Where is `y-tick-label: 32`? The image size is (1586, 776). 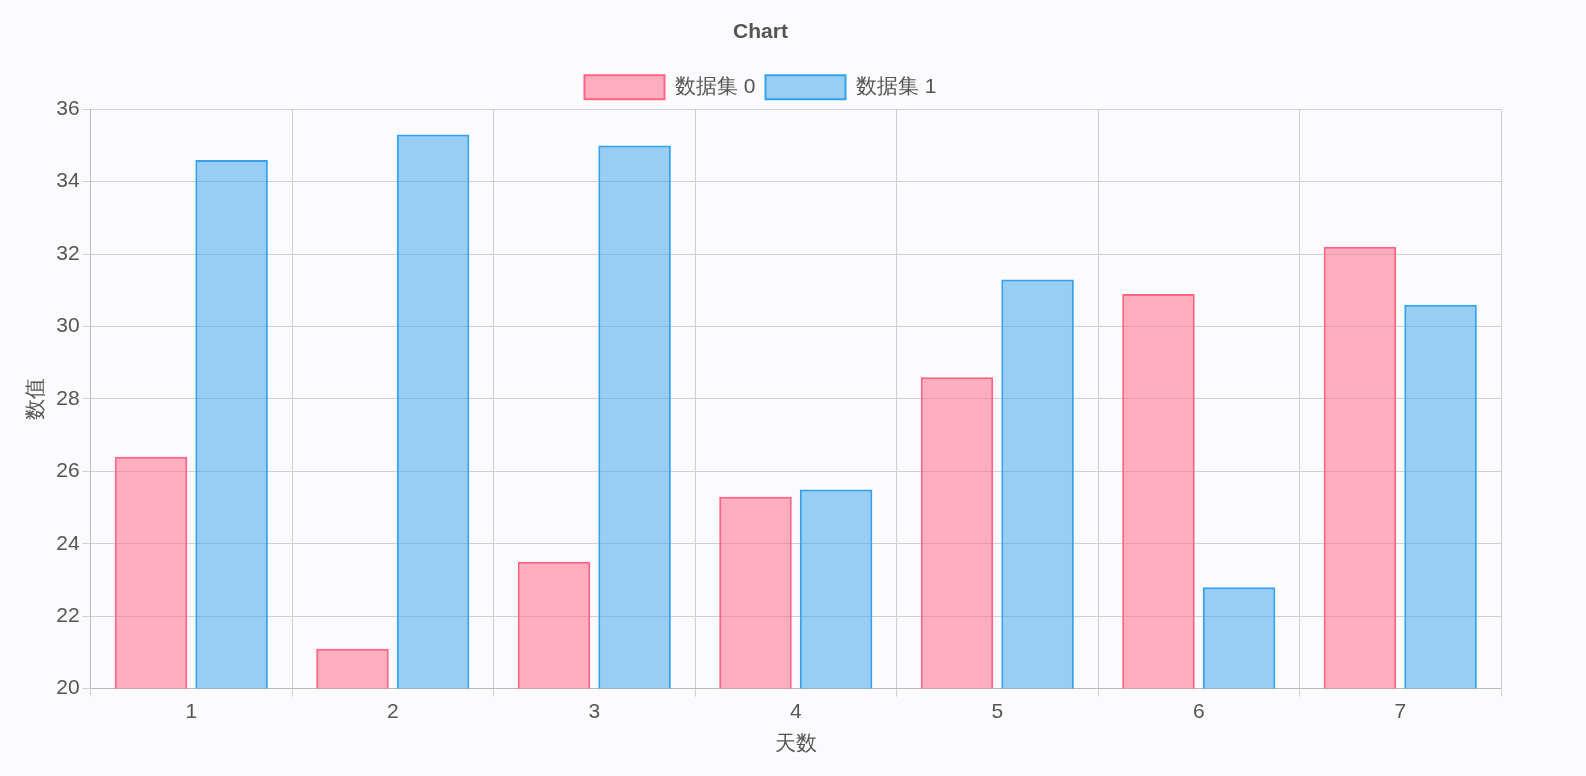 y-tick-label: 32 is located at coordinates (68, 252).